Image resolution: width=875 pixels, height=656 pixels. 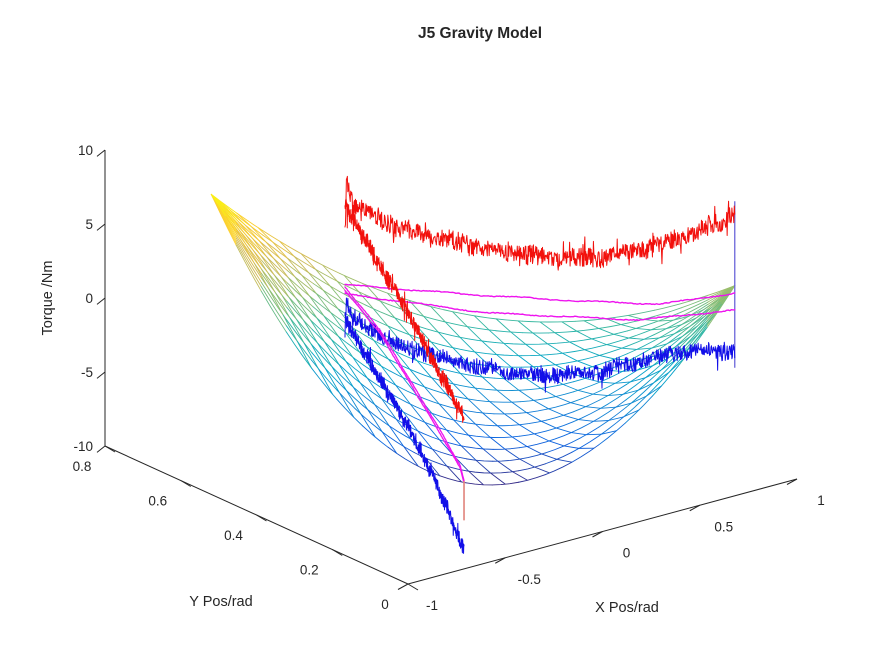 I want to click on z-axis-label: Torque /Nm, so click(x=48, y=298).